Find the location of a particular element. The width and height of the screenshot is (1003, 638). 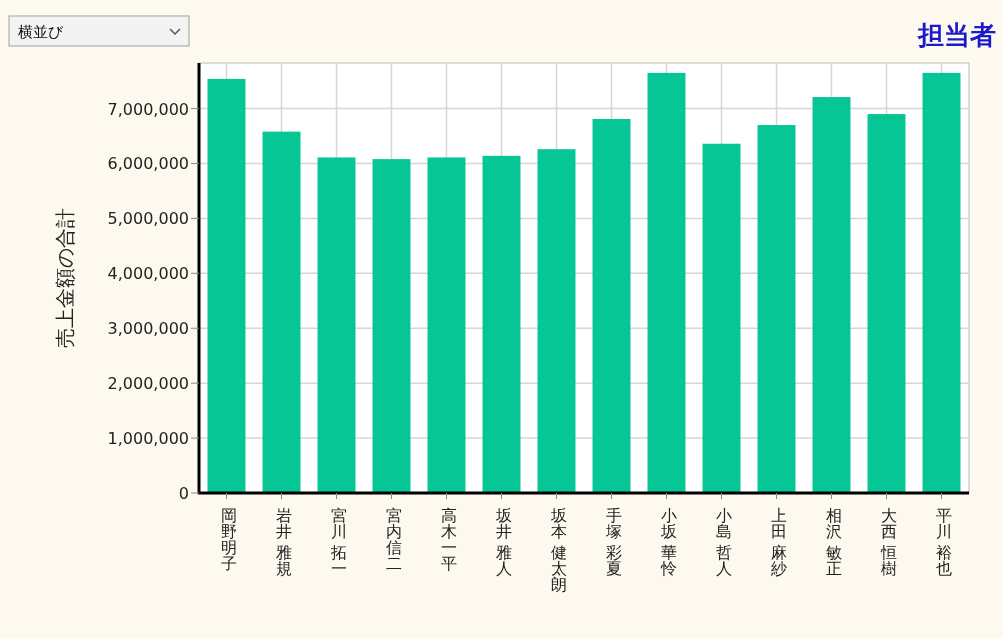

x-tick-label: 小坂 華怜 is located at coordinates (668, 542).